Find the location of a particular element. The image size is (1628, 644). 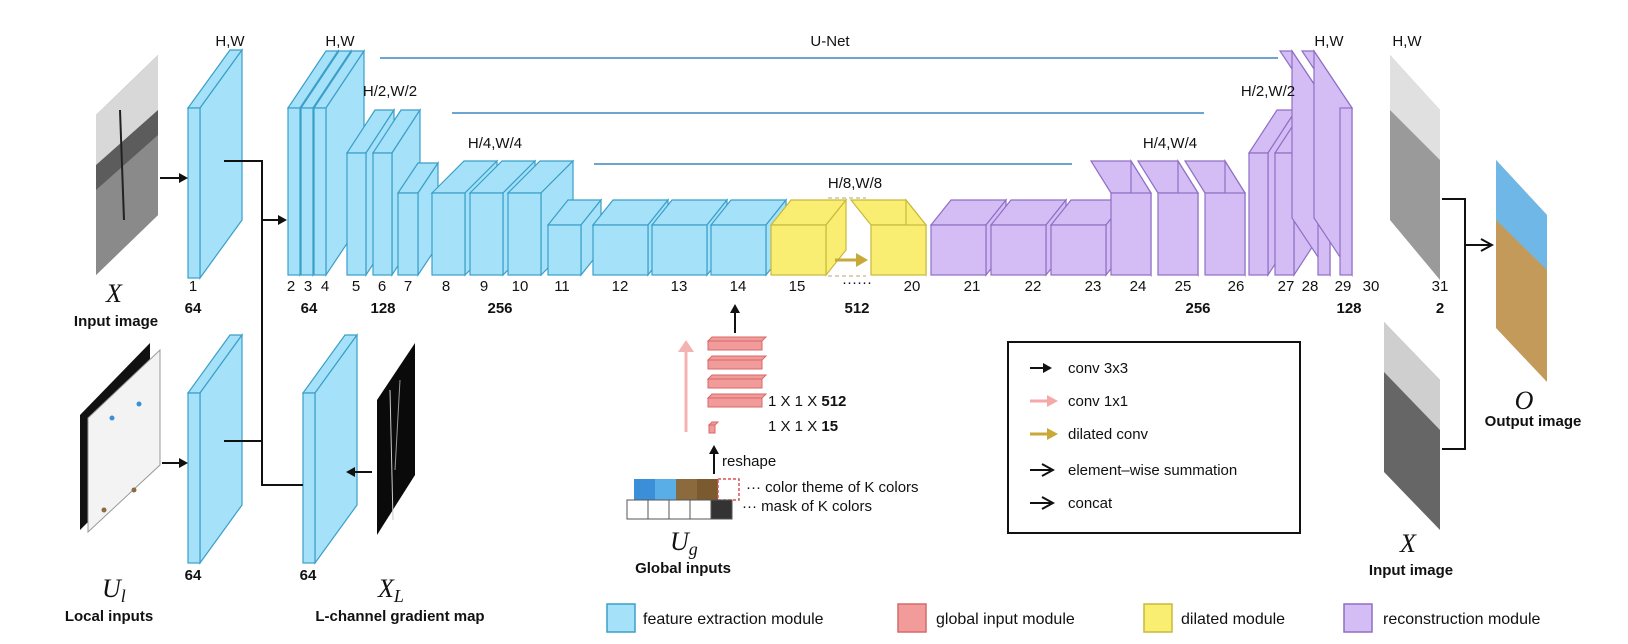

dim-512-label: 1 X 1 X 512 is located at coordinates (807, 401).